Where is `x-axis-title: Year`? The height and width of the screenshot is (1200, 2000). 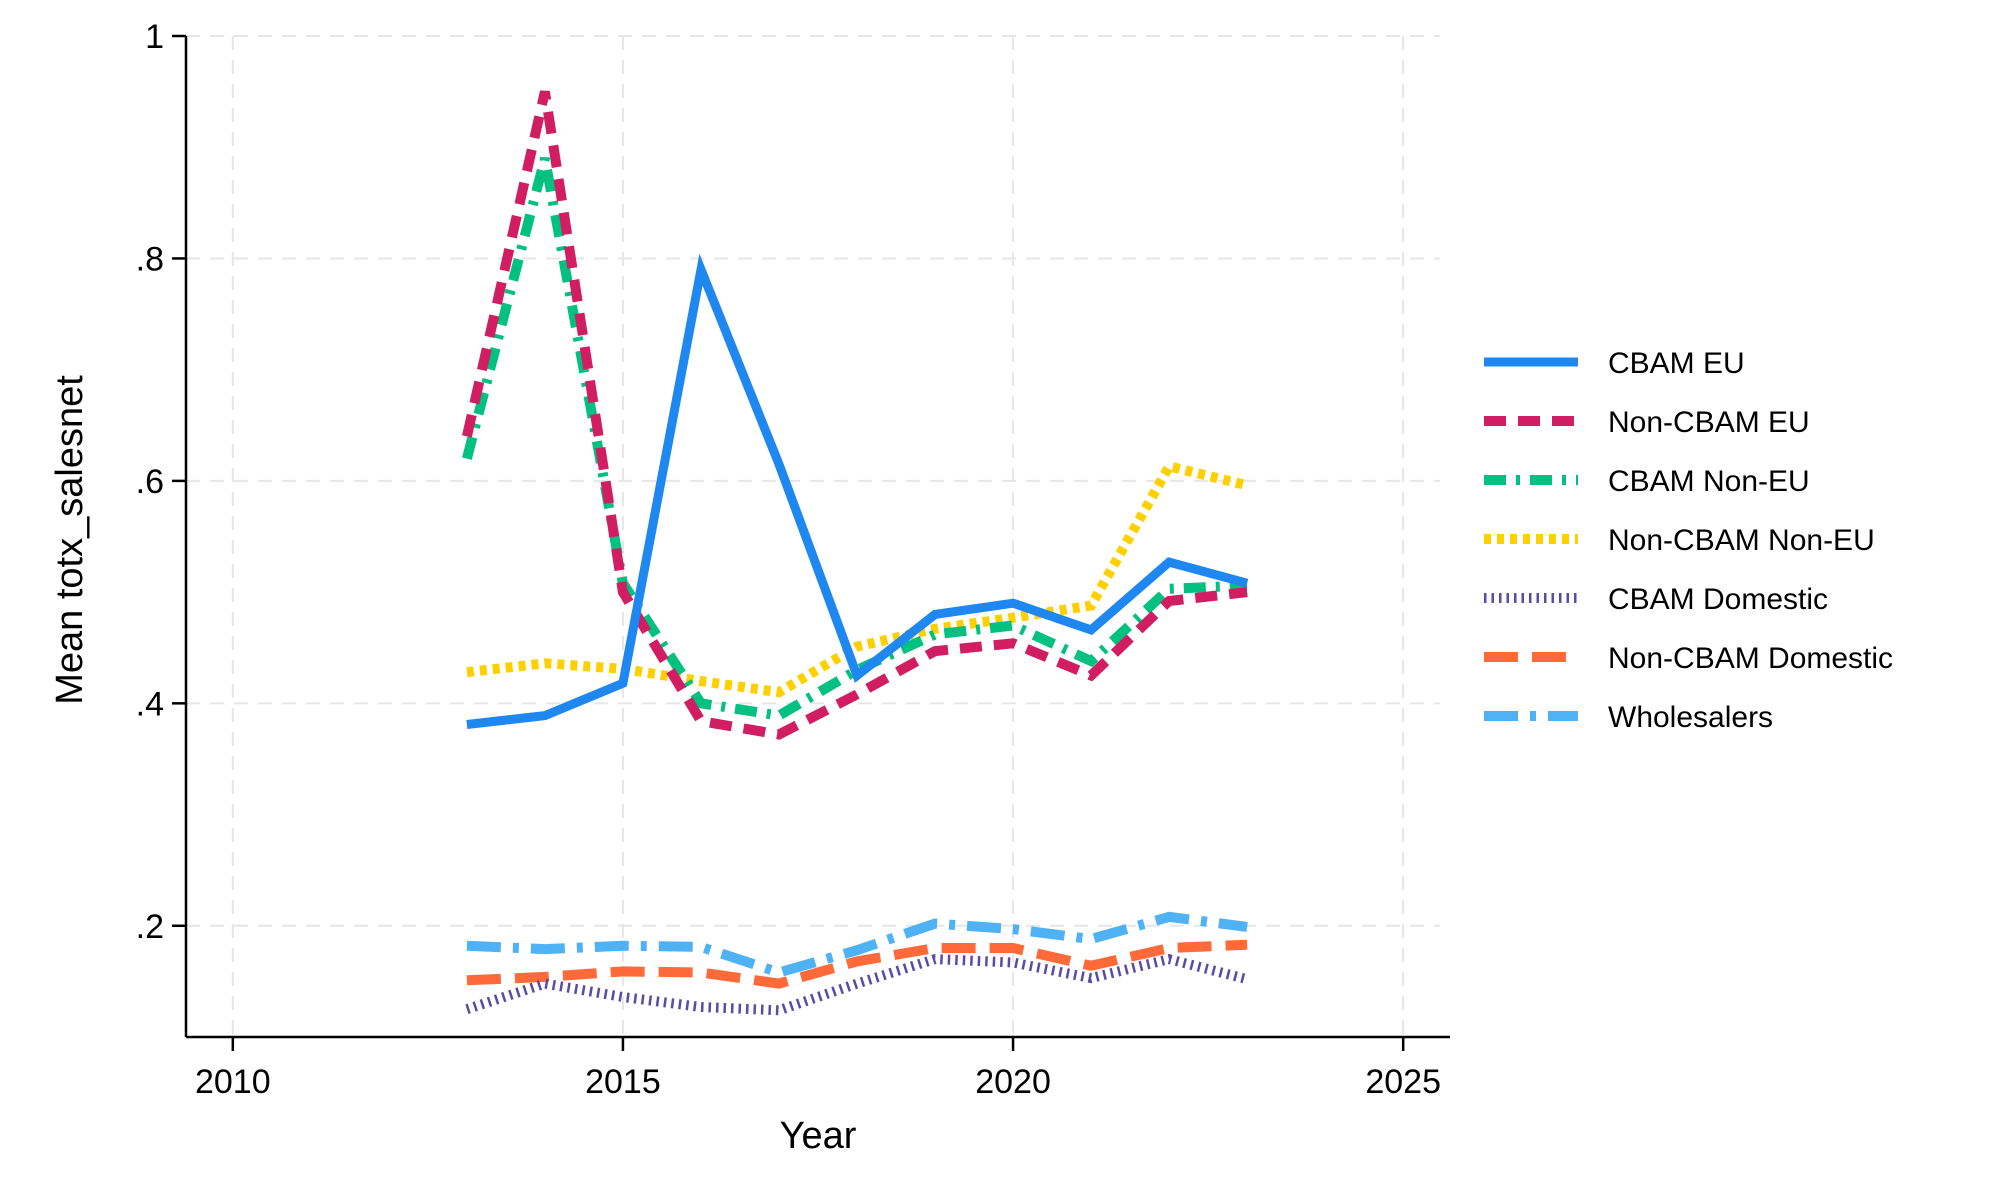 x-axis-title: Year is located at coordinates (818, 1136).